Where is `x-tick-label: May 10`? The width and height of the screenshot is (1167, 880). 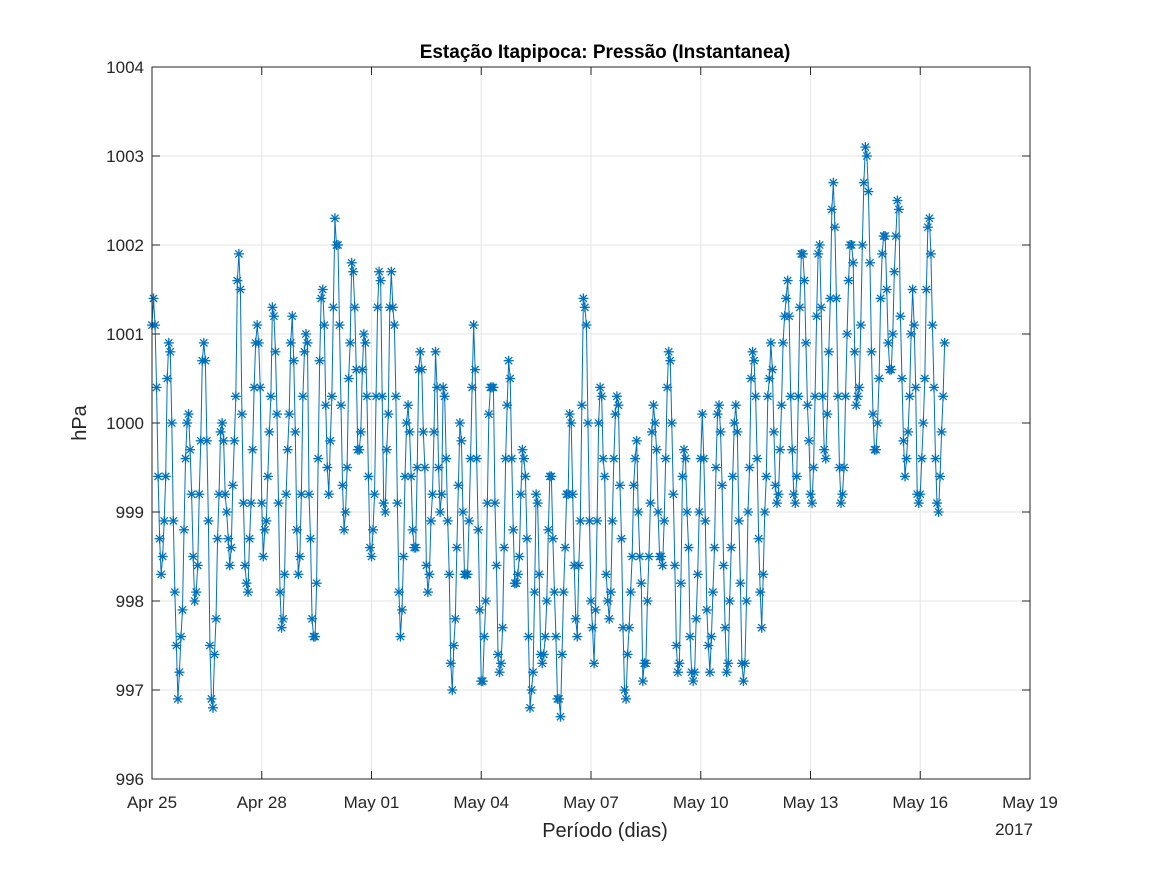 x-tick-label: May 10 is located at coordinates (701, 802).